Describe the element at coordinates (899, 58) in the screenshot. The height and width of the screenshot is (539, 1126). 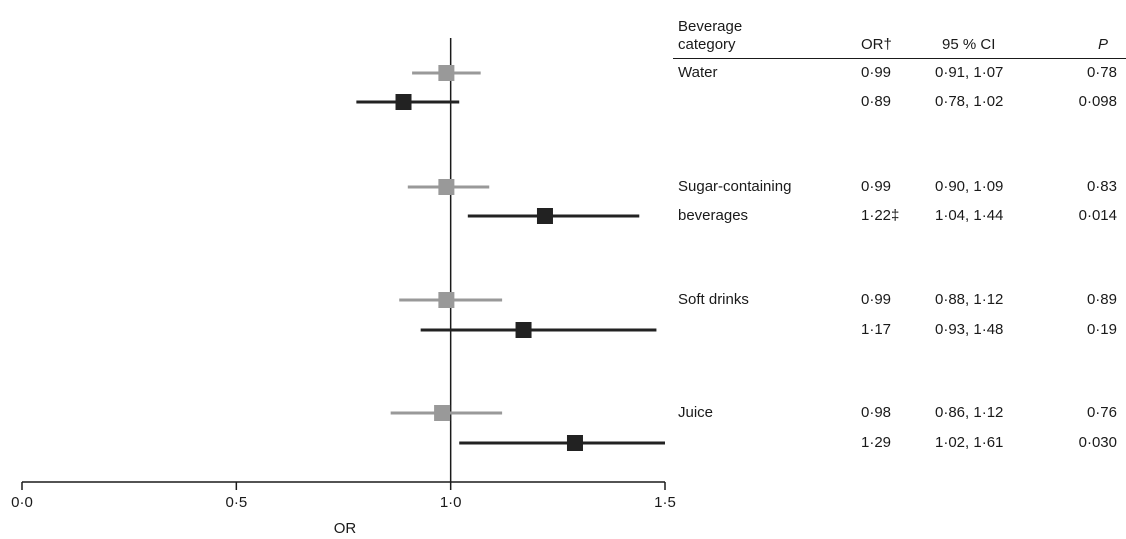
I see `header-rule` at that location.